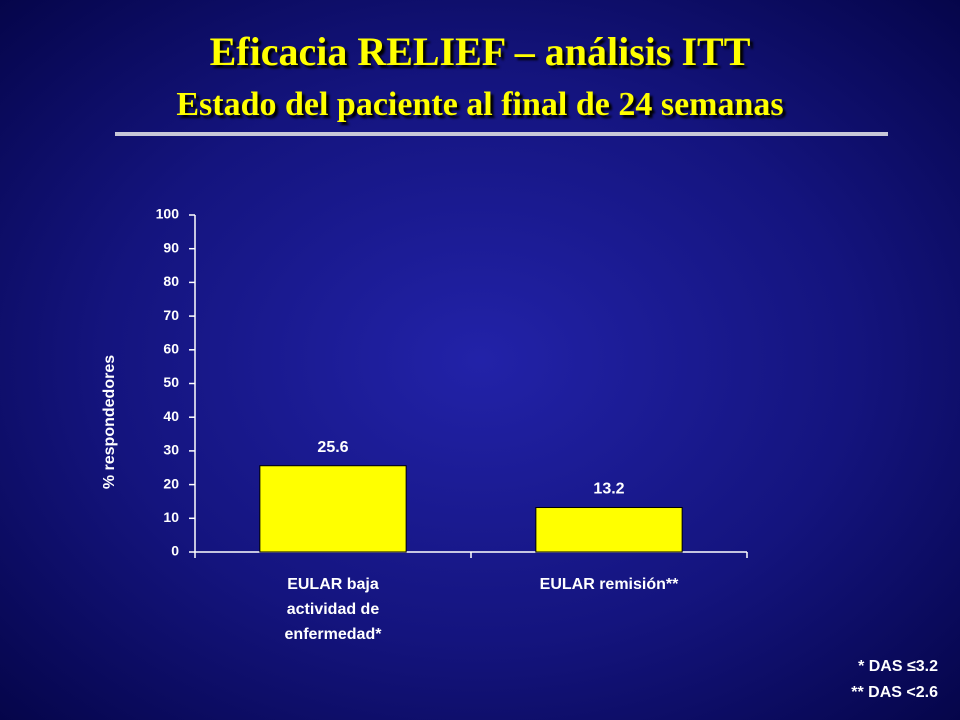 The width and height of the screenshot is (960, 720). What do you see at coordinates (171, 281) in the screenshot?
I see `y-tick-label: 80` at bounding box center [171, 281].